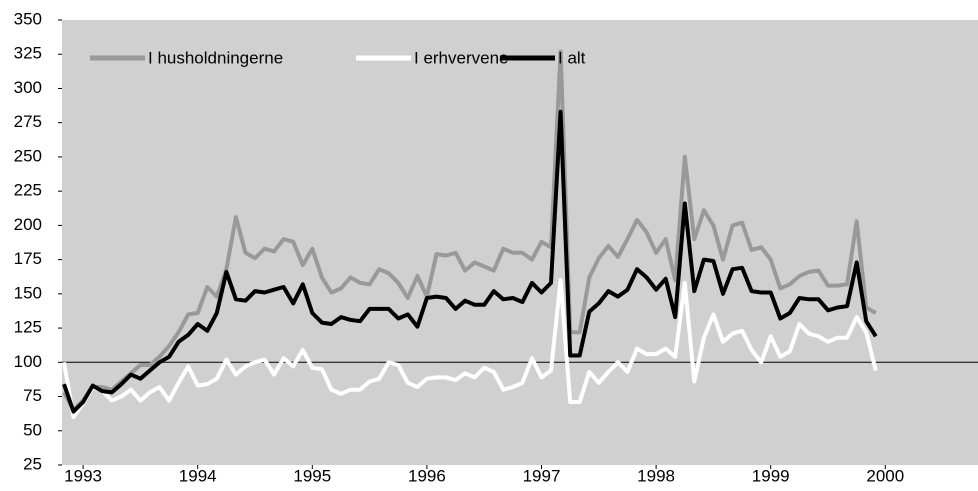 The width and height of the screenshot is (978, 491). What do you see at coordinates (215, 57) in the screenshot?
I see `legend-label: I husholdningerne` at bounding box center [215, 57].